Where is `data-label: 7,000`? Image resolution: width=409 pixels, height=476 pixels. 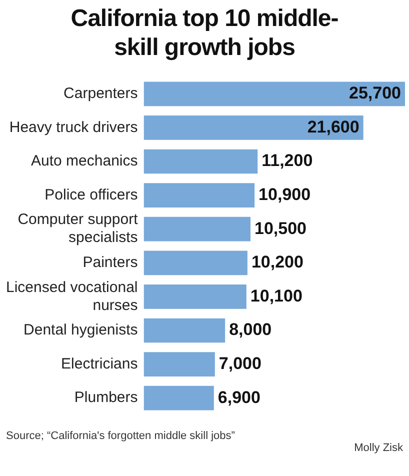
data-label: 7,000 is located at coordinates (240, 363).